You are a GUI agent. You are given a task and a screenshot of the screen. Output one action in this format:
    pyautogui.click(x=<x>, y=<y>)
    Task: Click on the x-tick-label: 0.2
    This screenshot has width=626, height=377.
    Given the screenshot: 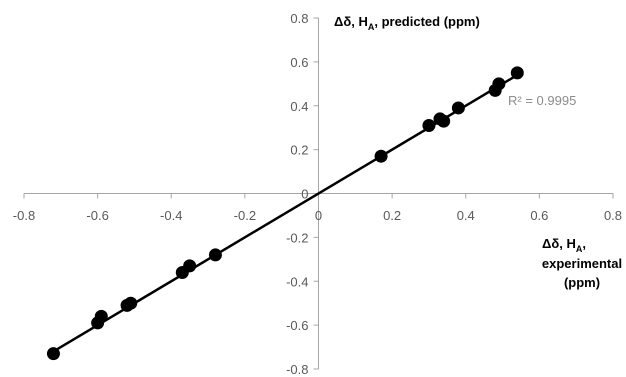 What is the action you would take?
    pyautogui.click(x=392, y=215)
    